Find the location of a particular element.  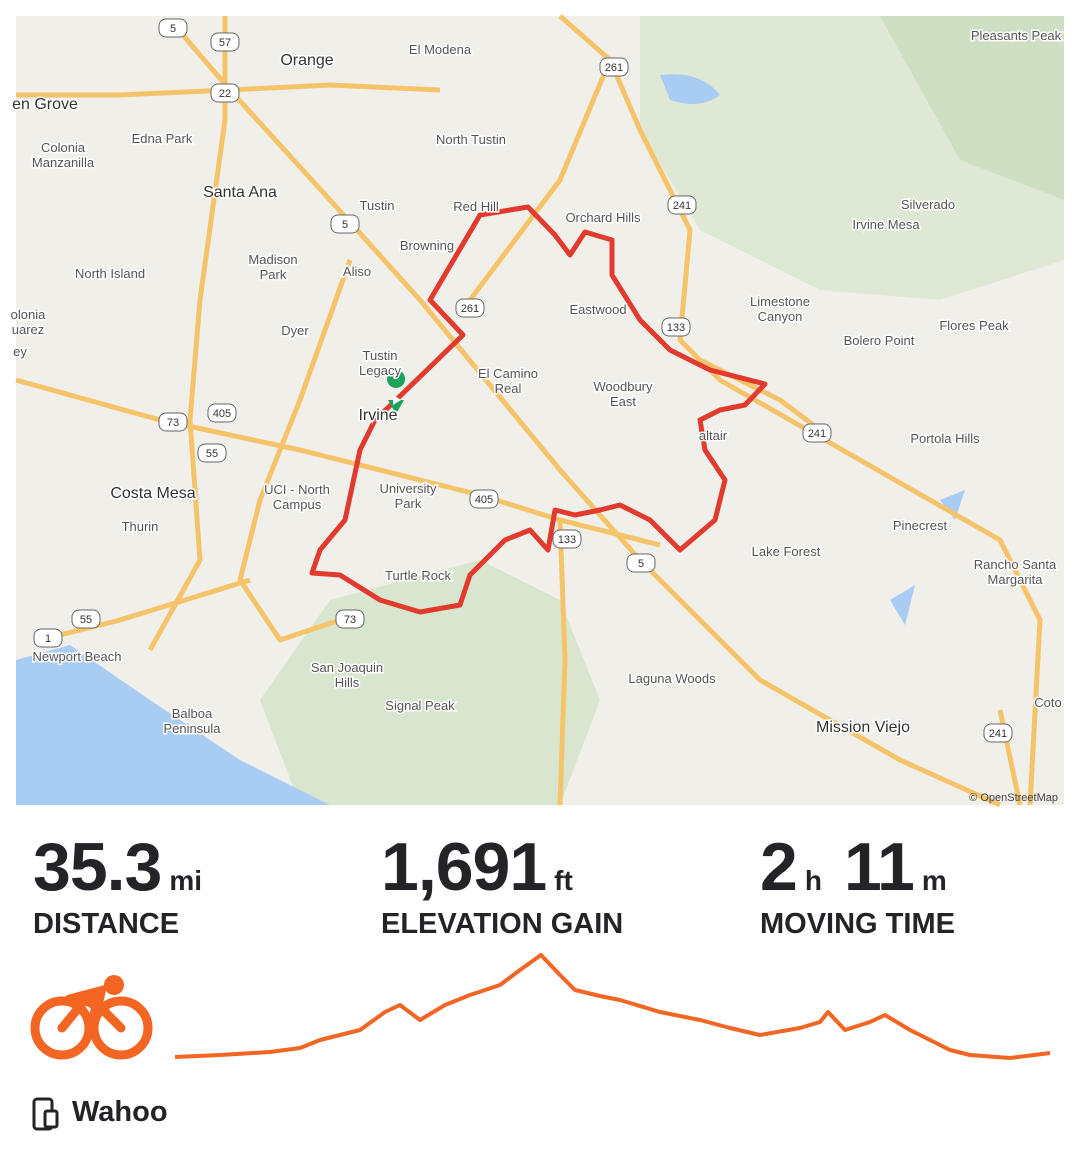

map-label: San Joaquin Hills is located at coordinates (347, 675).